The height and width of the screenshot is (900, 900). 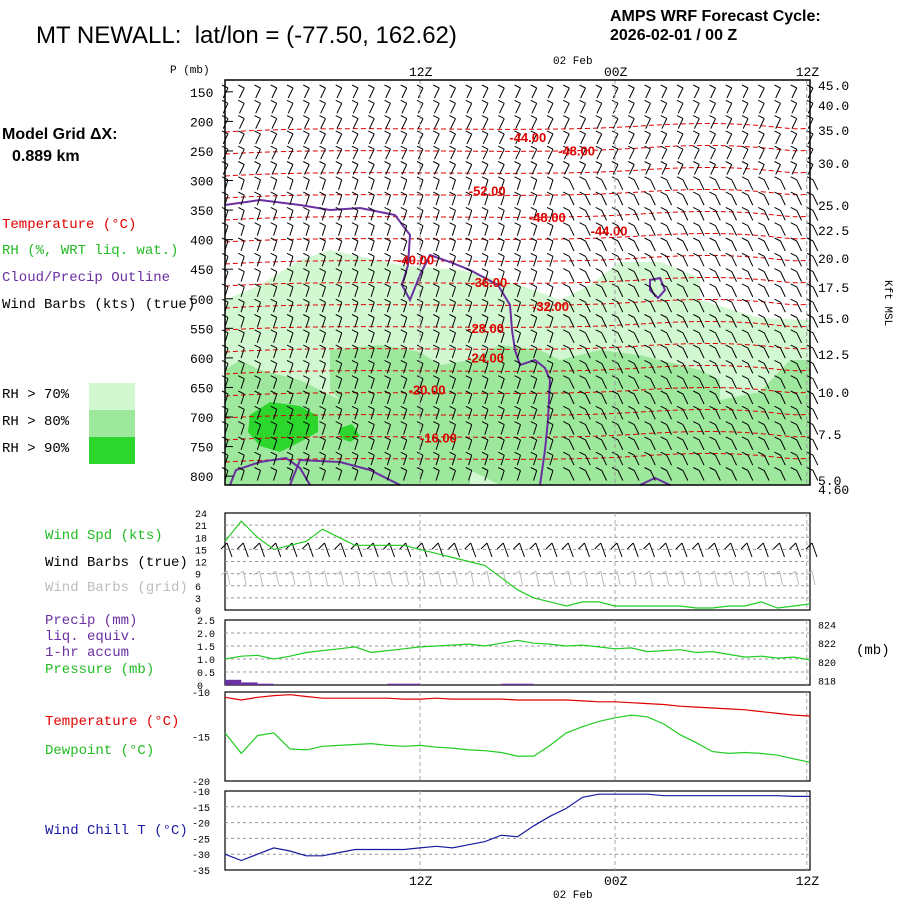 I want to click on station-title: MT NEWALL: lat/lon = (-77.50, 162.62), so click(x=246, y=36).